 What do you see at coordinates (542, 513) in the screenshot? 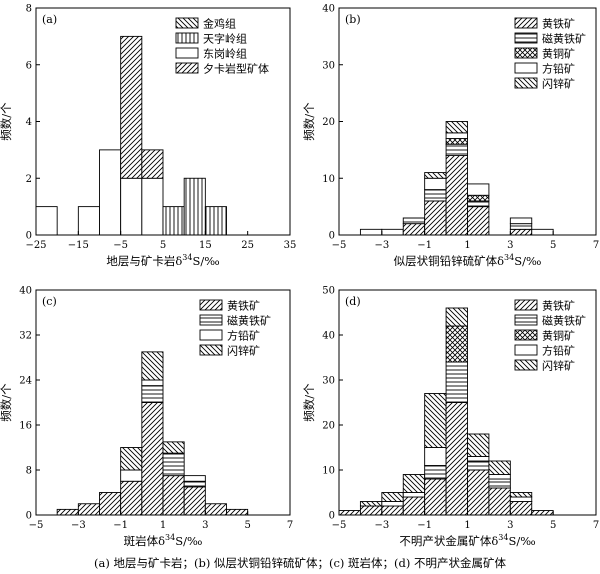
I see `bar-segment-黄铁矿-4` at bounding box center [542, 513].